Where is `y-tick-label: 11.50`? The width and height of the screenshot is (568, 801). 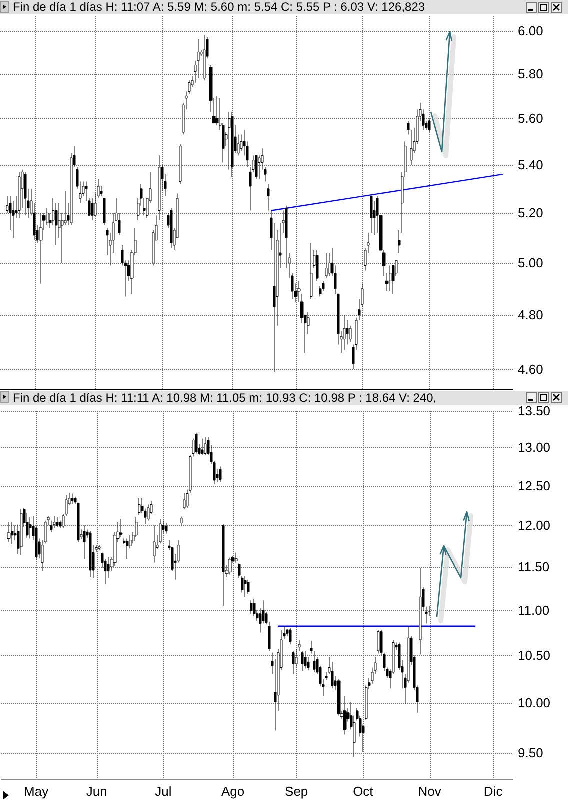 y-tick-label: 11.50 is located at coordinates (534, 567).